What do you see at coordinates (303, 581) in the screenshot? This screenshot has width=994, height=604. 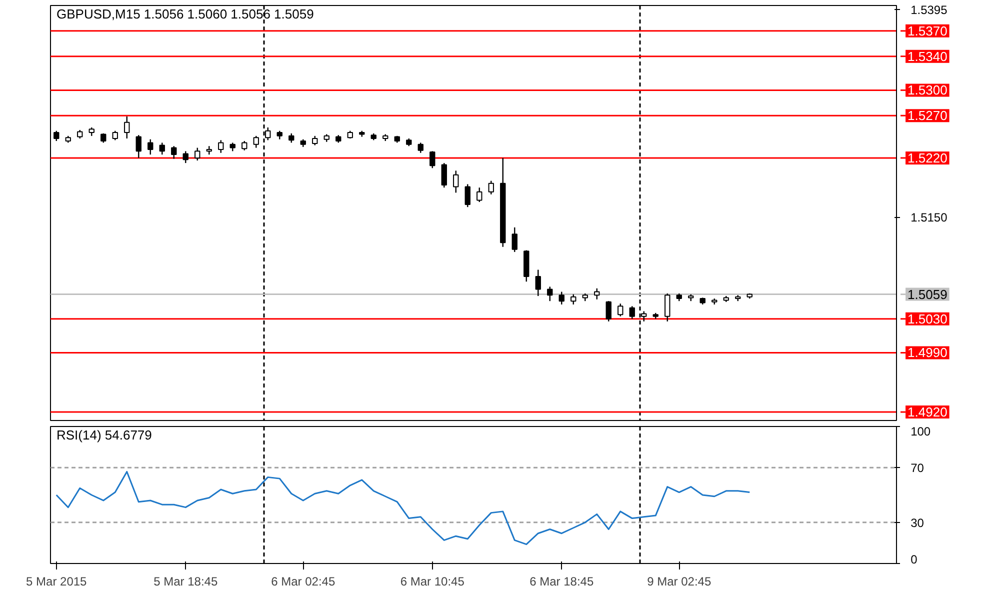 I see `x-tick-label: 6 Mar 02:45` at bounding box center [303, 581].